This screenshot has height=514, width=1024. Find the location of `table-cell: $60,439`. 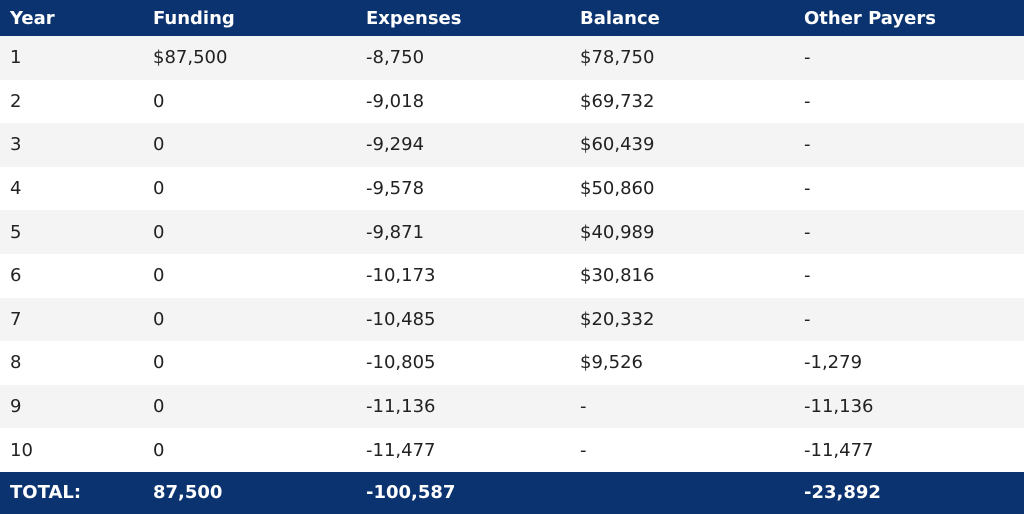

table-cell: $60,439 is located at coordinates (617, 145).